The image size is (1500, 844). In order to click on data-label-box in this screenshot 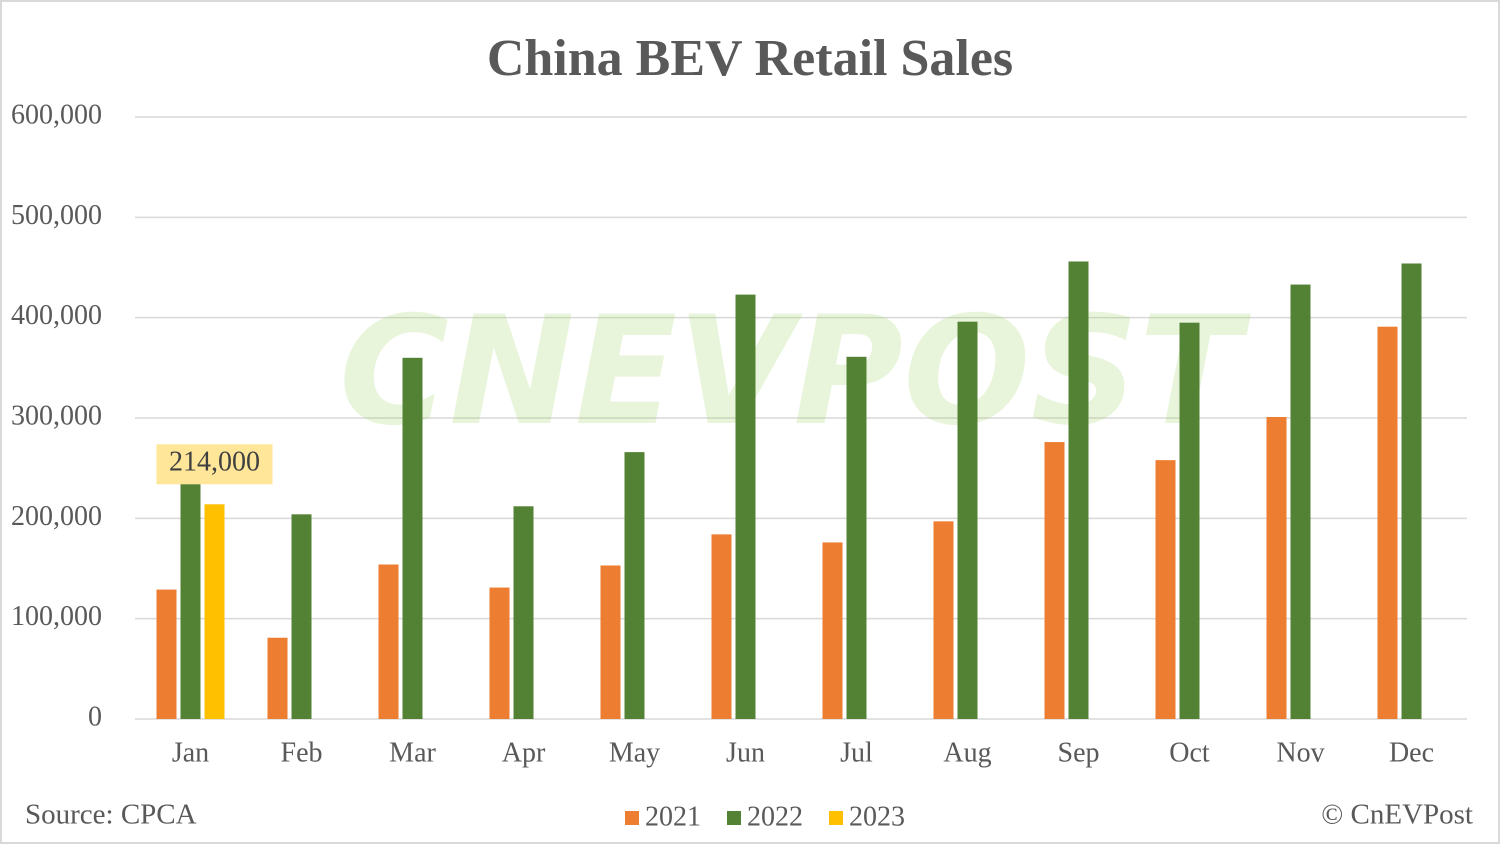, I will do `click(214, 464)`.